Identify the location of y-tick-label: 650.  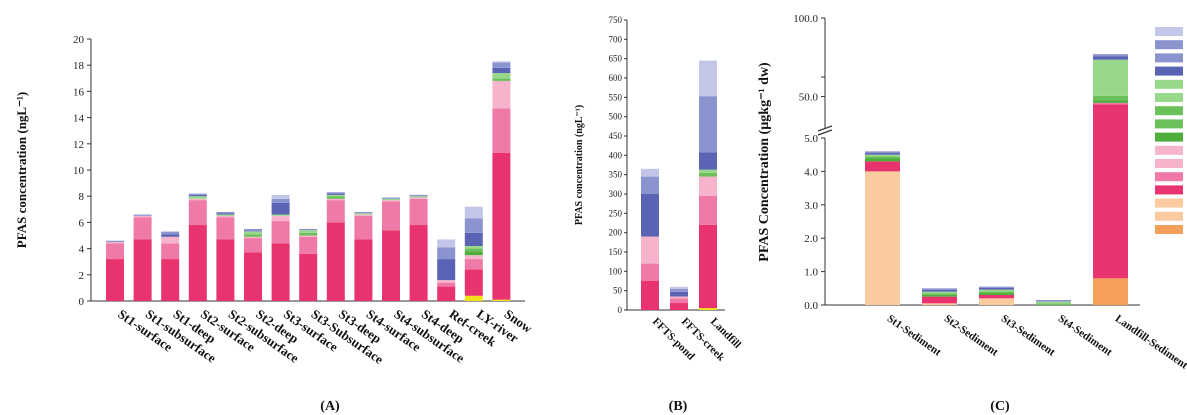
(616, 59).